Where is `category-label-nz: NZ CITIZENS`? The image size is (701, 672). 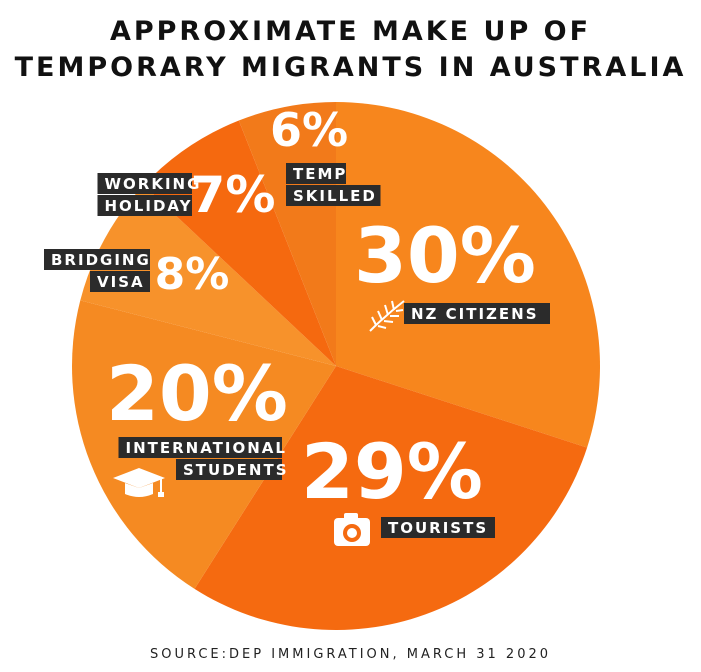 category-label-nz: NZ CITIZENS is located at coordinates (475, 314).